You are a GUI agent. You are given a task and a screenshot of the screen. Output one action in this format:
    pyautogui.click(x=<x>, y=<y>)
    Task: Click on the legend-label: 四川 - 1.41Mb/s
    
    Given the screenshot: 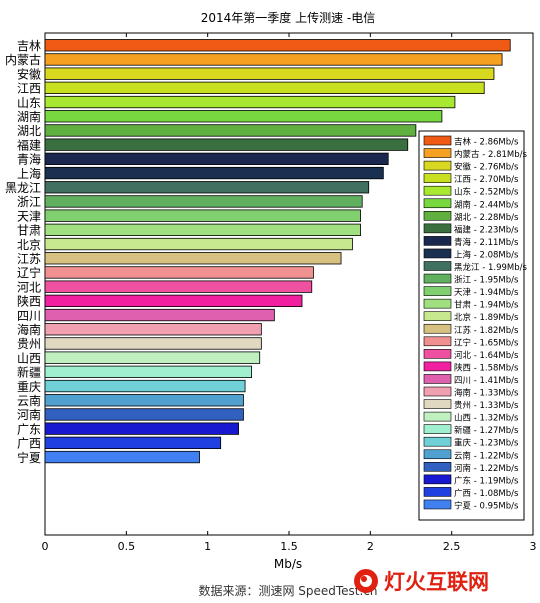 What is the action you would take?
    pyautogui.click(x=486, y=381)
    